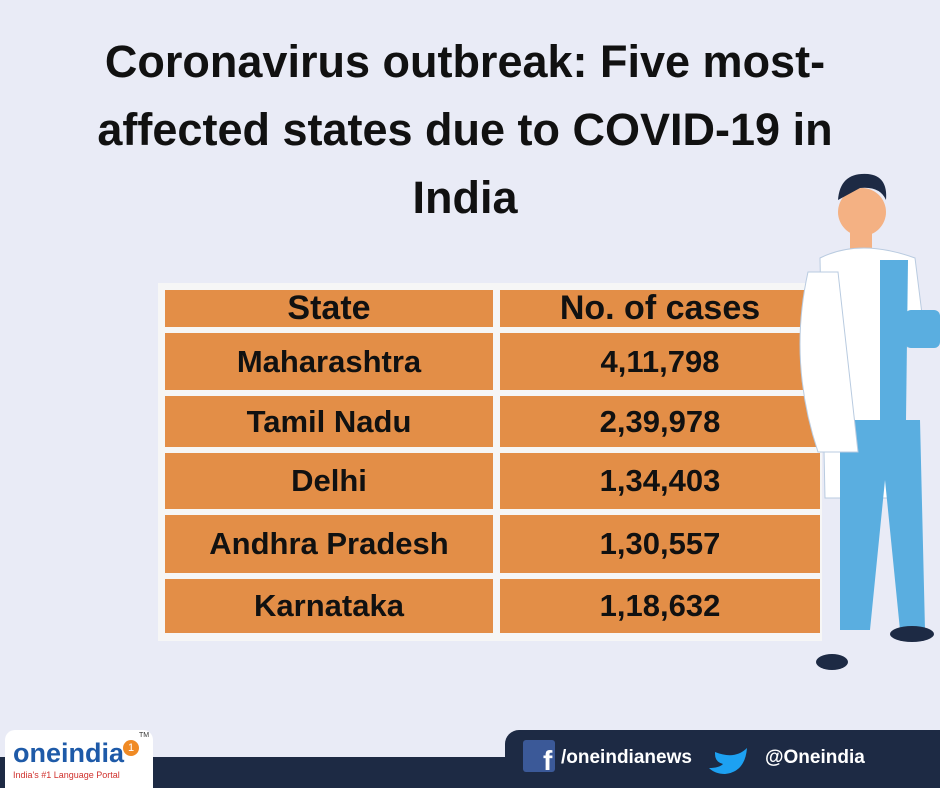 The height and width of the screenshot is (788, 940). Describe the element at coordinates (329, 361) in the screenshot. I see `state-name: Maharashtra` at that location.